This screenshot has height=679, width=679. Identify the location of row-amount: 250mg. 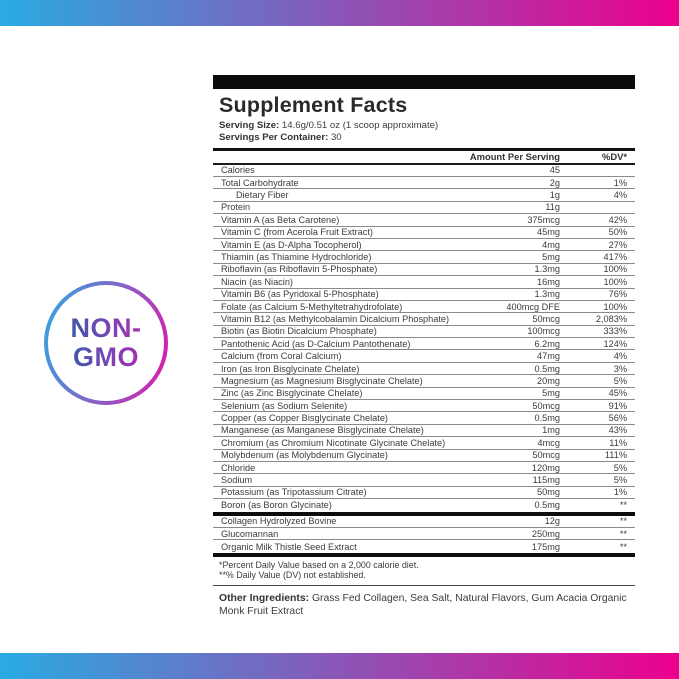
(545, 533).